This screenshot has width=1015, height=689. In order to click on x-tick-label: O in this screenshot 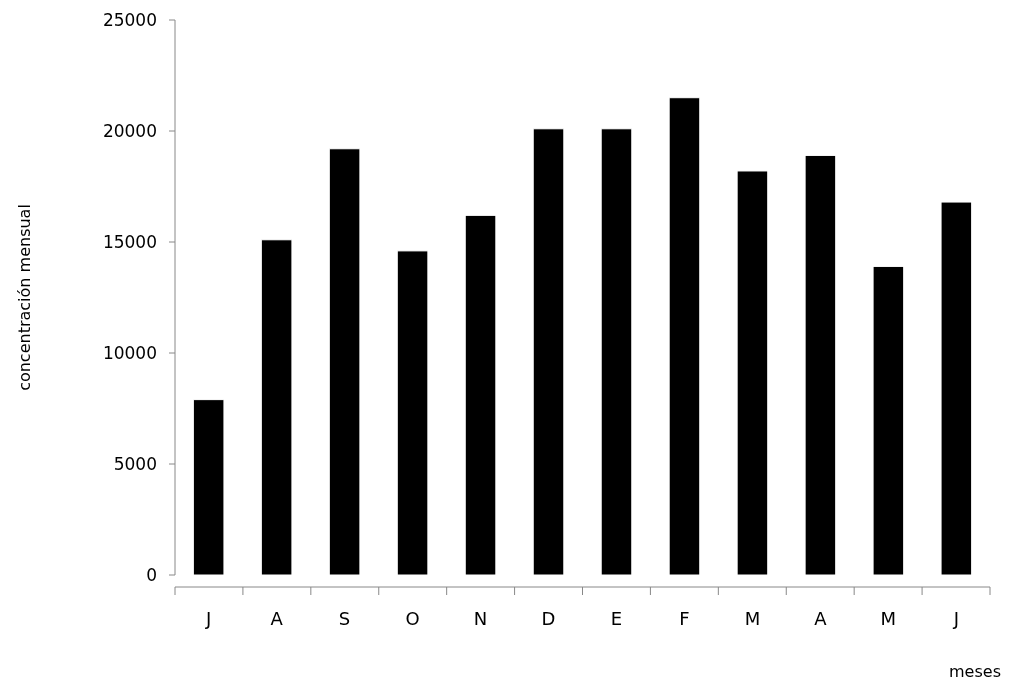, I will do `click(412, 618)`.